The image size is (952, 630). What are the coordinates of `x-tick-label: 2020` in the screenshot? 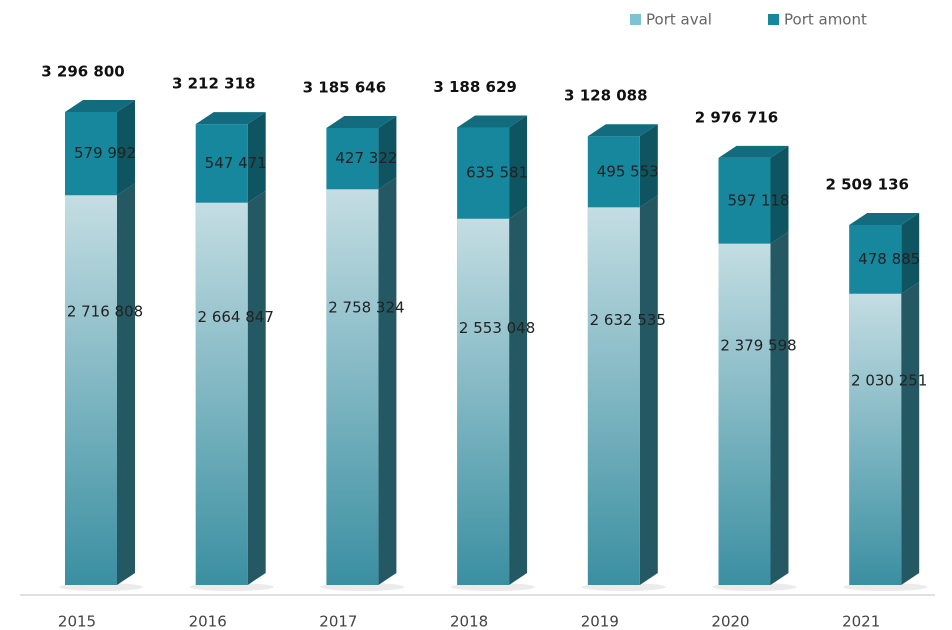 It's located at (730, 621).